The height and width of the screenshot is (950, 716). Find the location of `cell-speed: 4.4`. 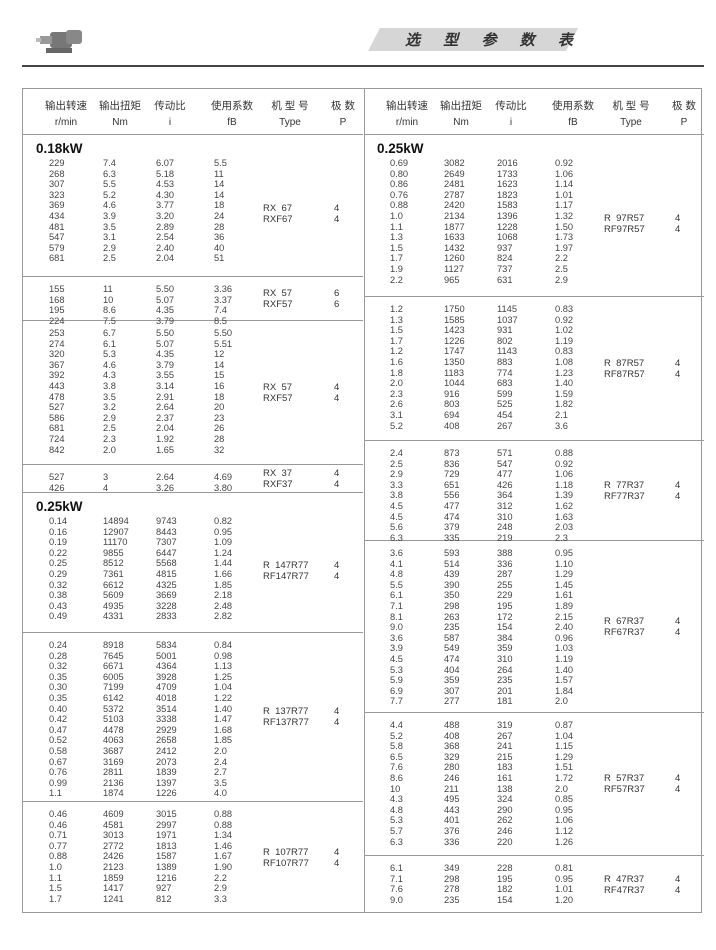

cell-speed: 4.4 is located at coordinates (396, 725).